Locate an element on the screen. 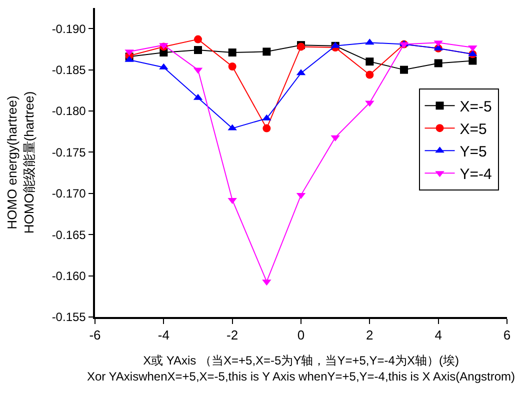  legend-label: Y=5 is located at coordinates (473, 151).